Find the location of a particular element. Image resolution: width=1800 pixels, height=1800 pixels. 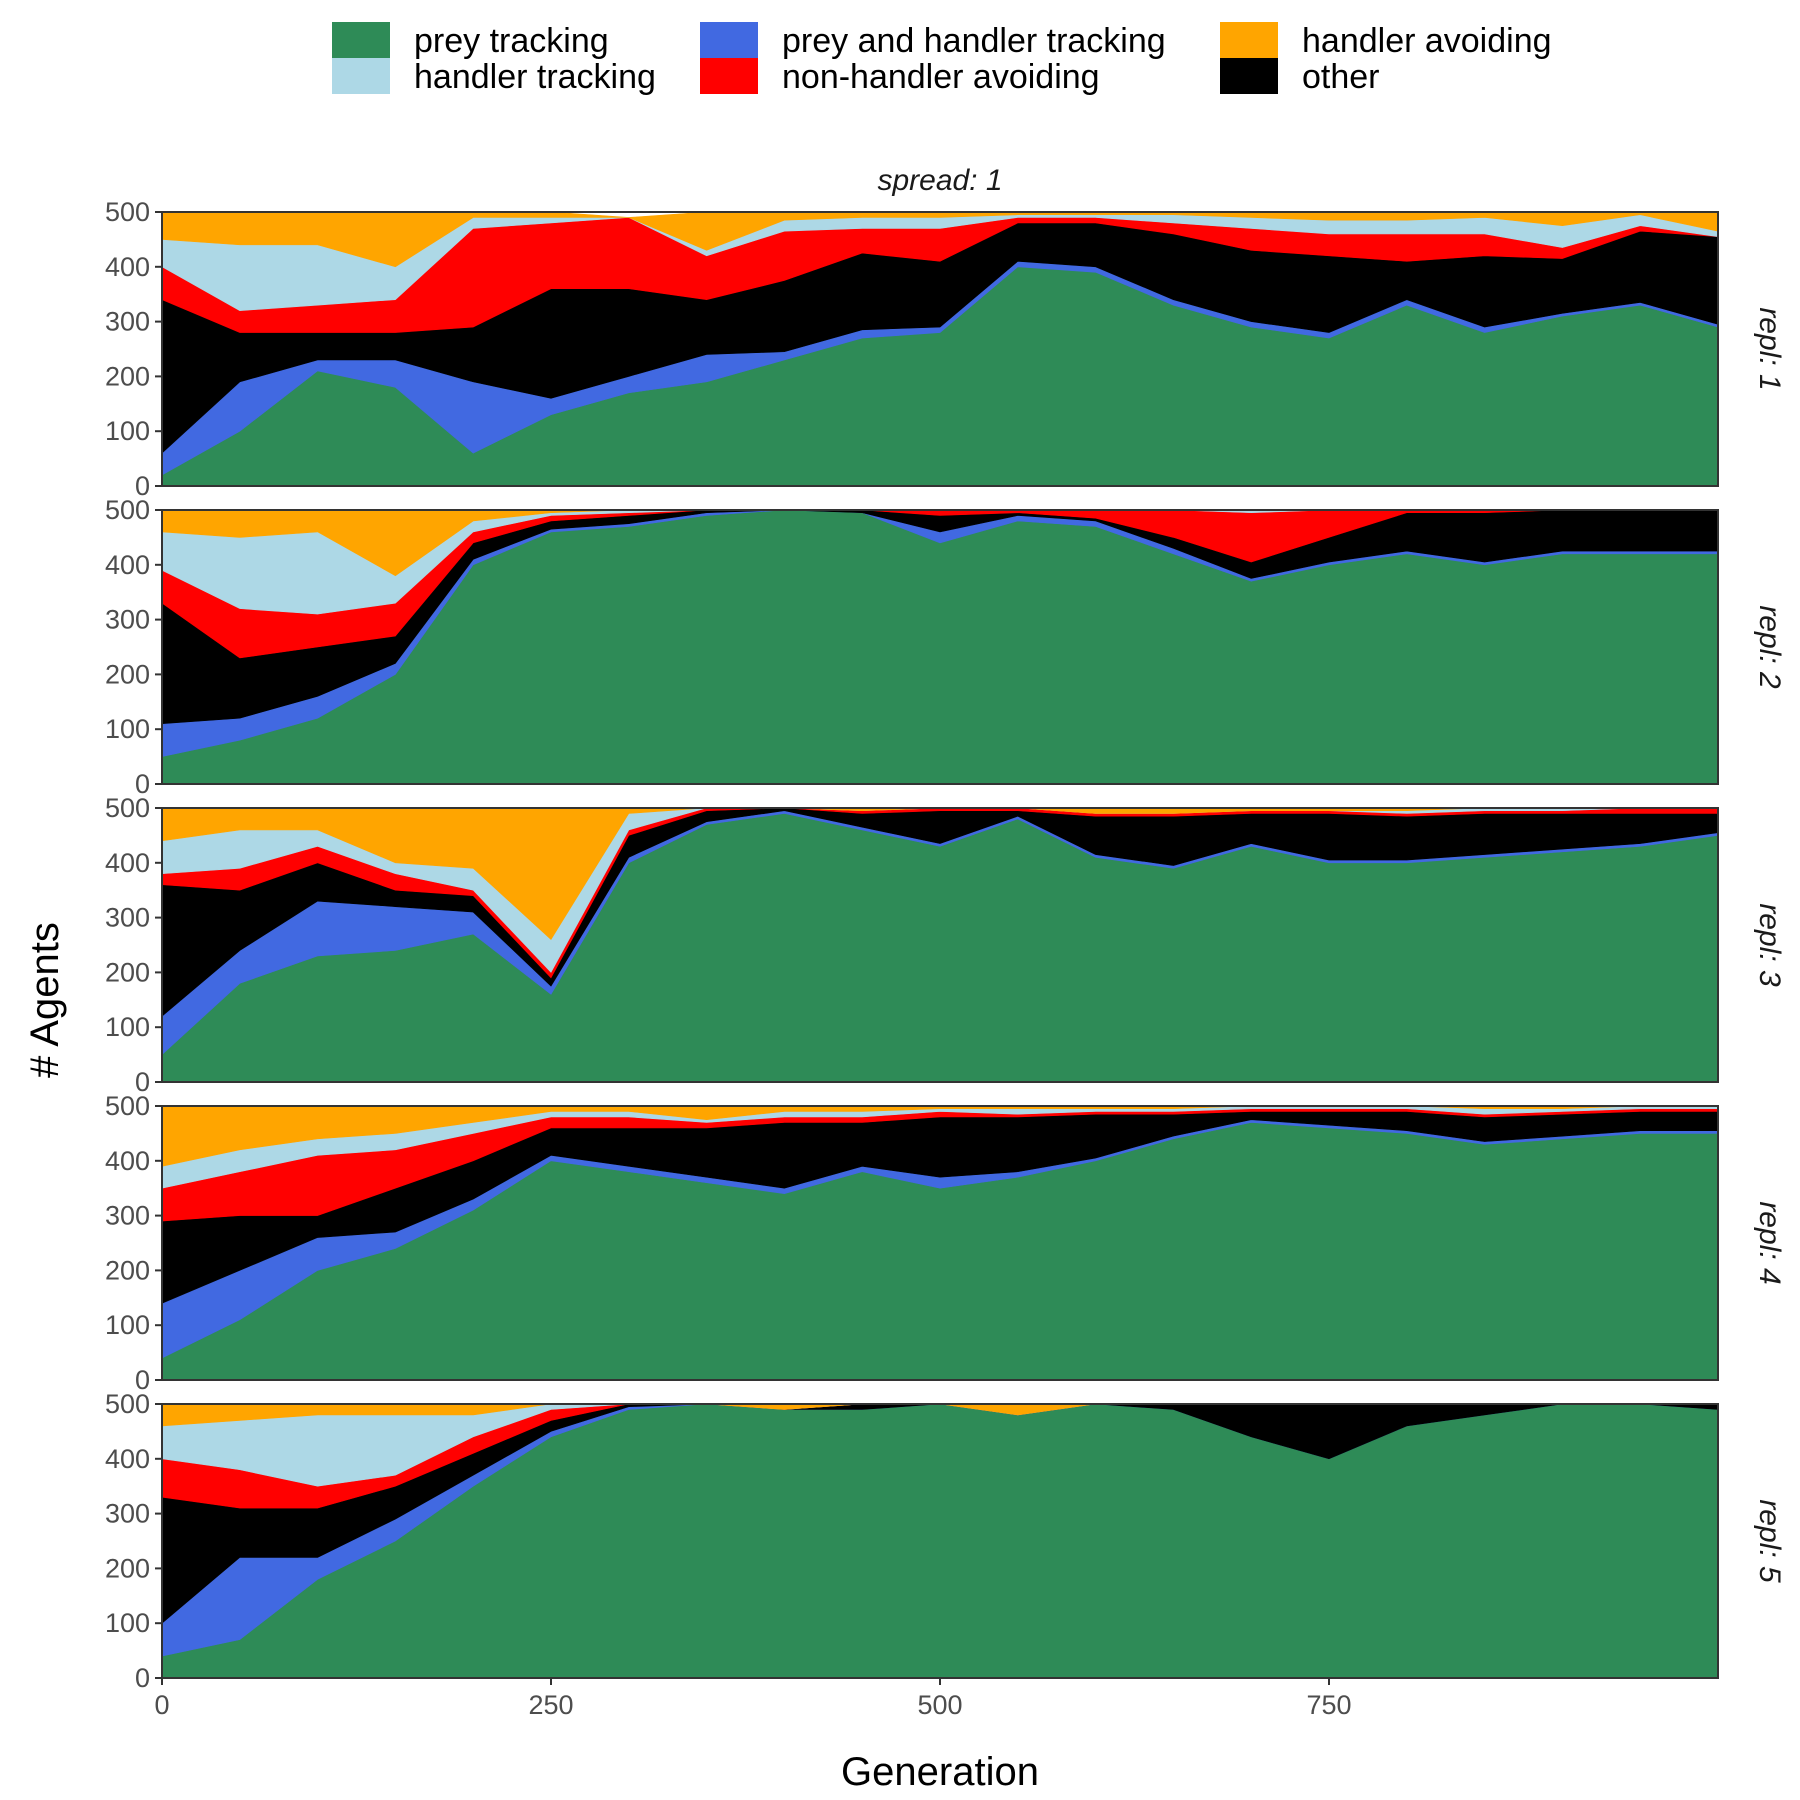

legend-label-prey-and-handler-tracking: prey and handler tracking is located at coordinates (974, 41).